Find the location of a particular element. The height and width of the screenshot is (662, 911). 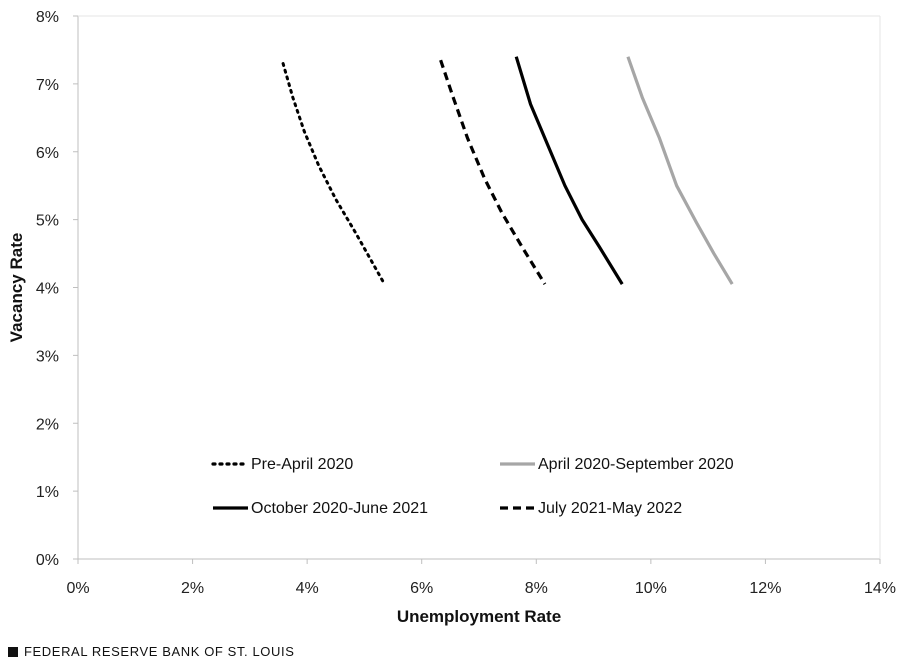

x-tick-label: 2% is located at coordinates (192, 588).